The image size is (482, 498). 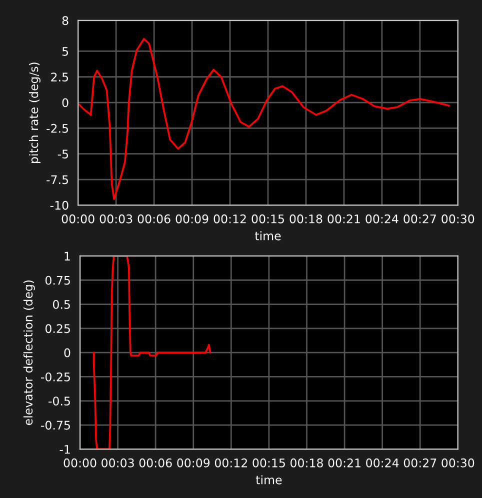 I want to click on line-series, so click(x=152, y=353).